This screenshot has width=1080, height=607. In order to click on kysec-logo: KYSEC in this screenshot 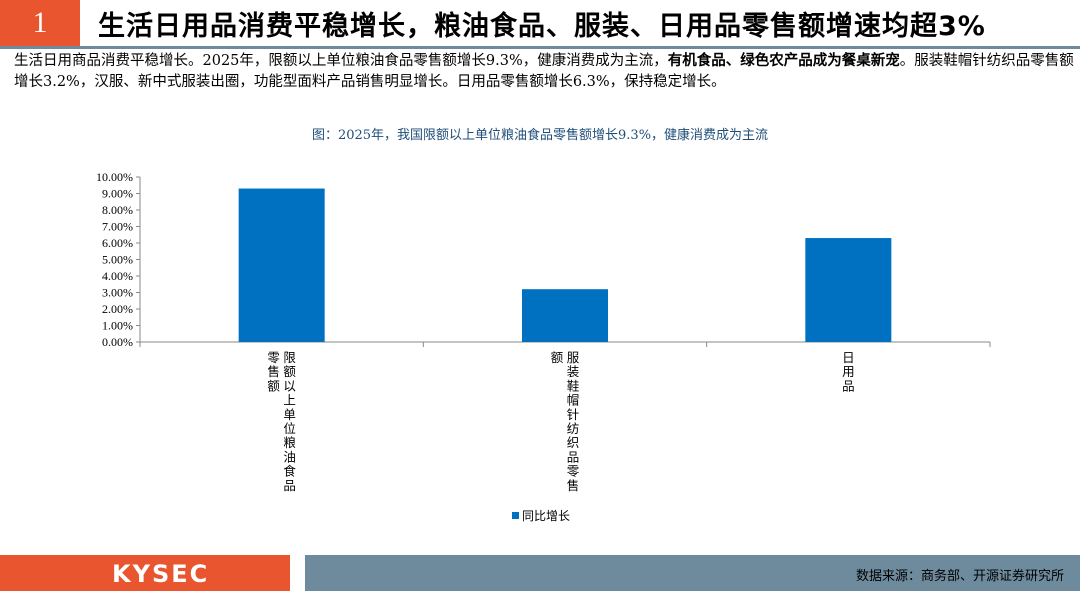, I will do `click(161, 574)`.